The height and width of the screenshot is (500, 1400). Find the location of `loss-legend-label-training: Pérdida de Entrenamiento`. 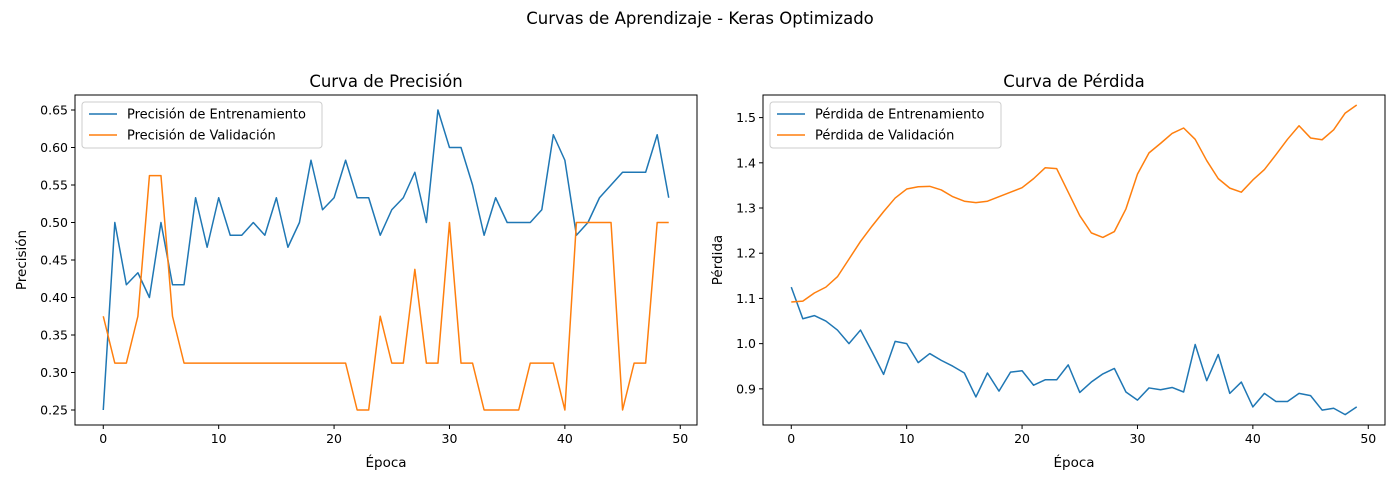

loss-legend-label-training: Pérdida de Entrenamiento is located at coordinates (900, 115).